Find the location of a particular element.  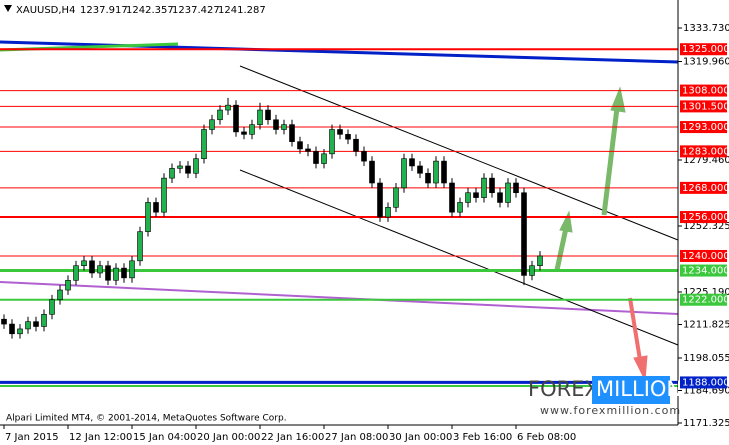

level-label: 1234.000 is located at coordinates (705, 271).